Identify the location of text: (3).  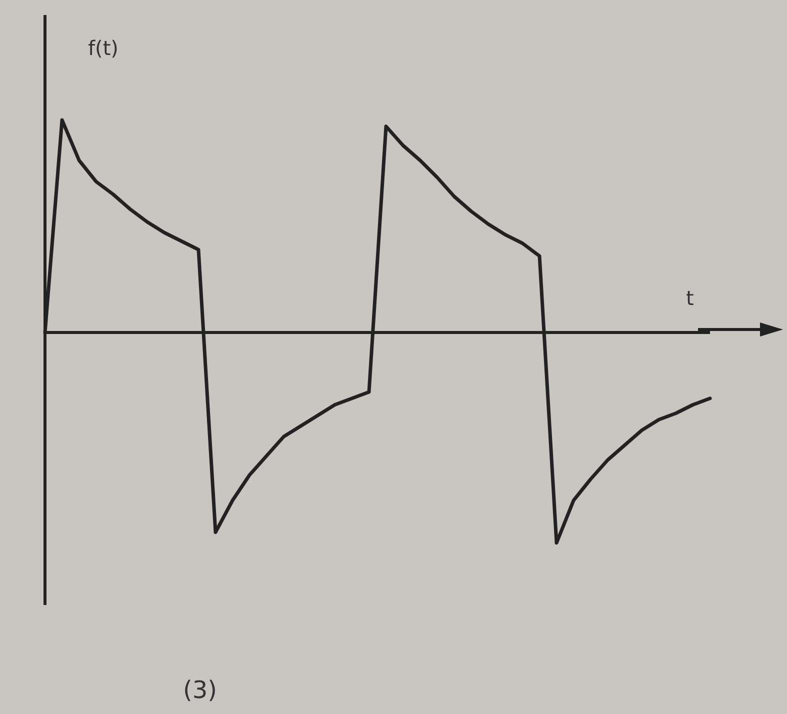
(200, 690).